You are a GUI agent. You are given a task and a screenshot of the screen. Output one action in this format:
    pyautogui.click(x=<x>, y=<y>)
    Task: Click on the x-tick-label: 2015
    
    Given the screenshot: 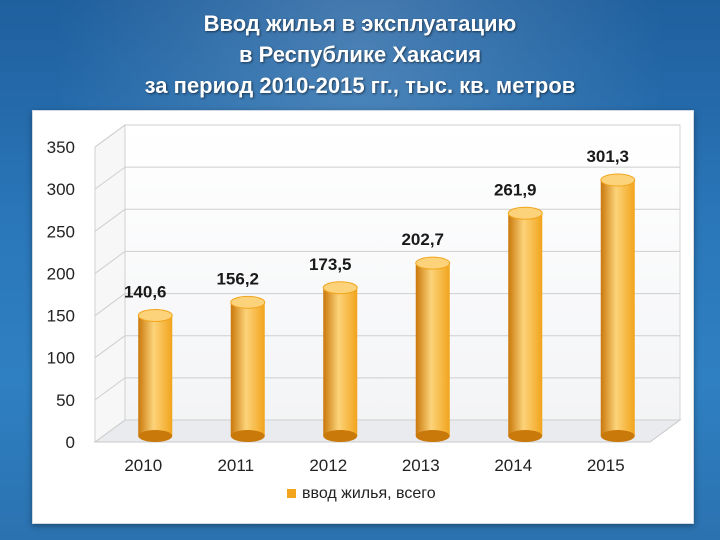 What is the action you would take?
    pyautogui.click(x=606, y=465)
    